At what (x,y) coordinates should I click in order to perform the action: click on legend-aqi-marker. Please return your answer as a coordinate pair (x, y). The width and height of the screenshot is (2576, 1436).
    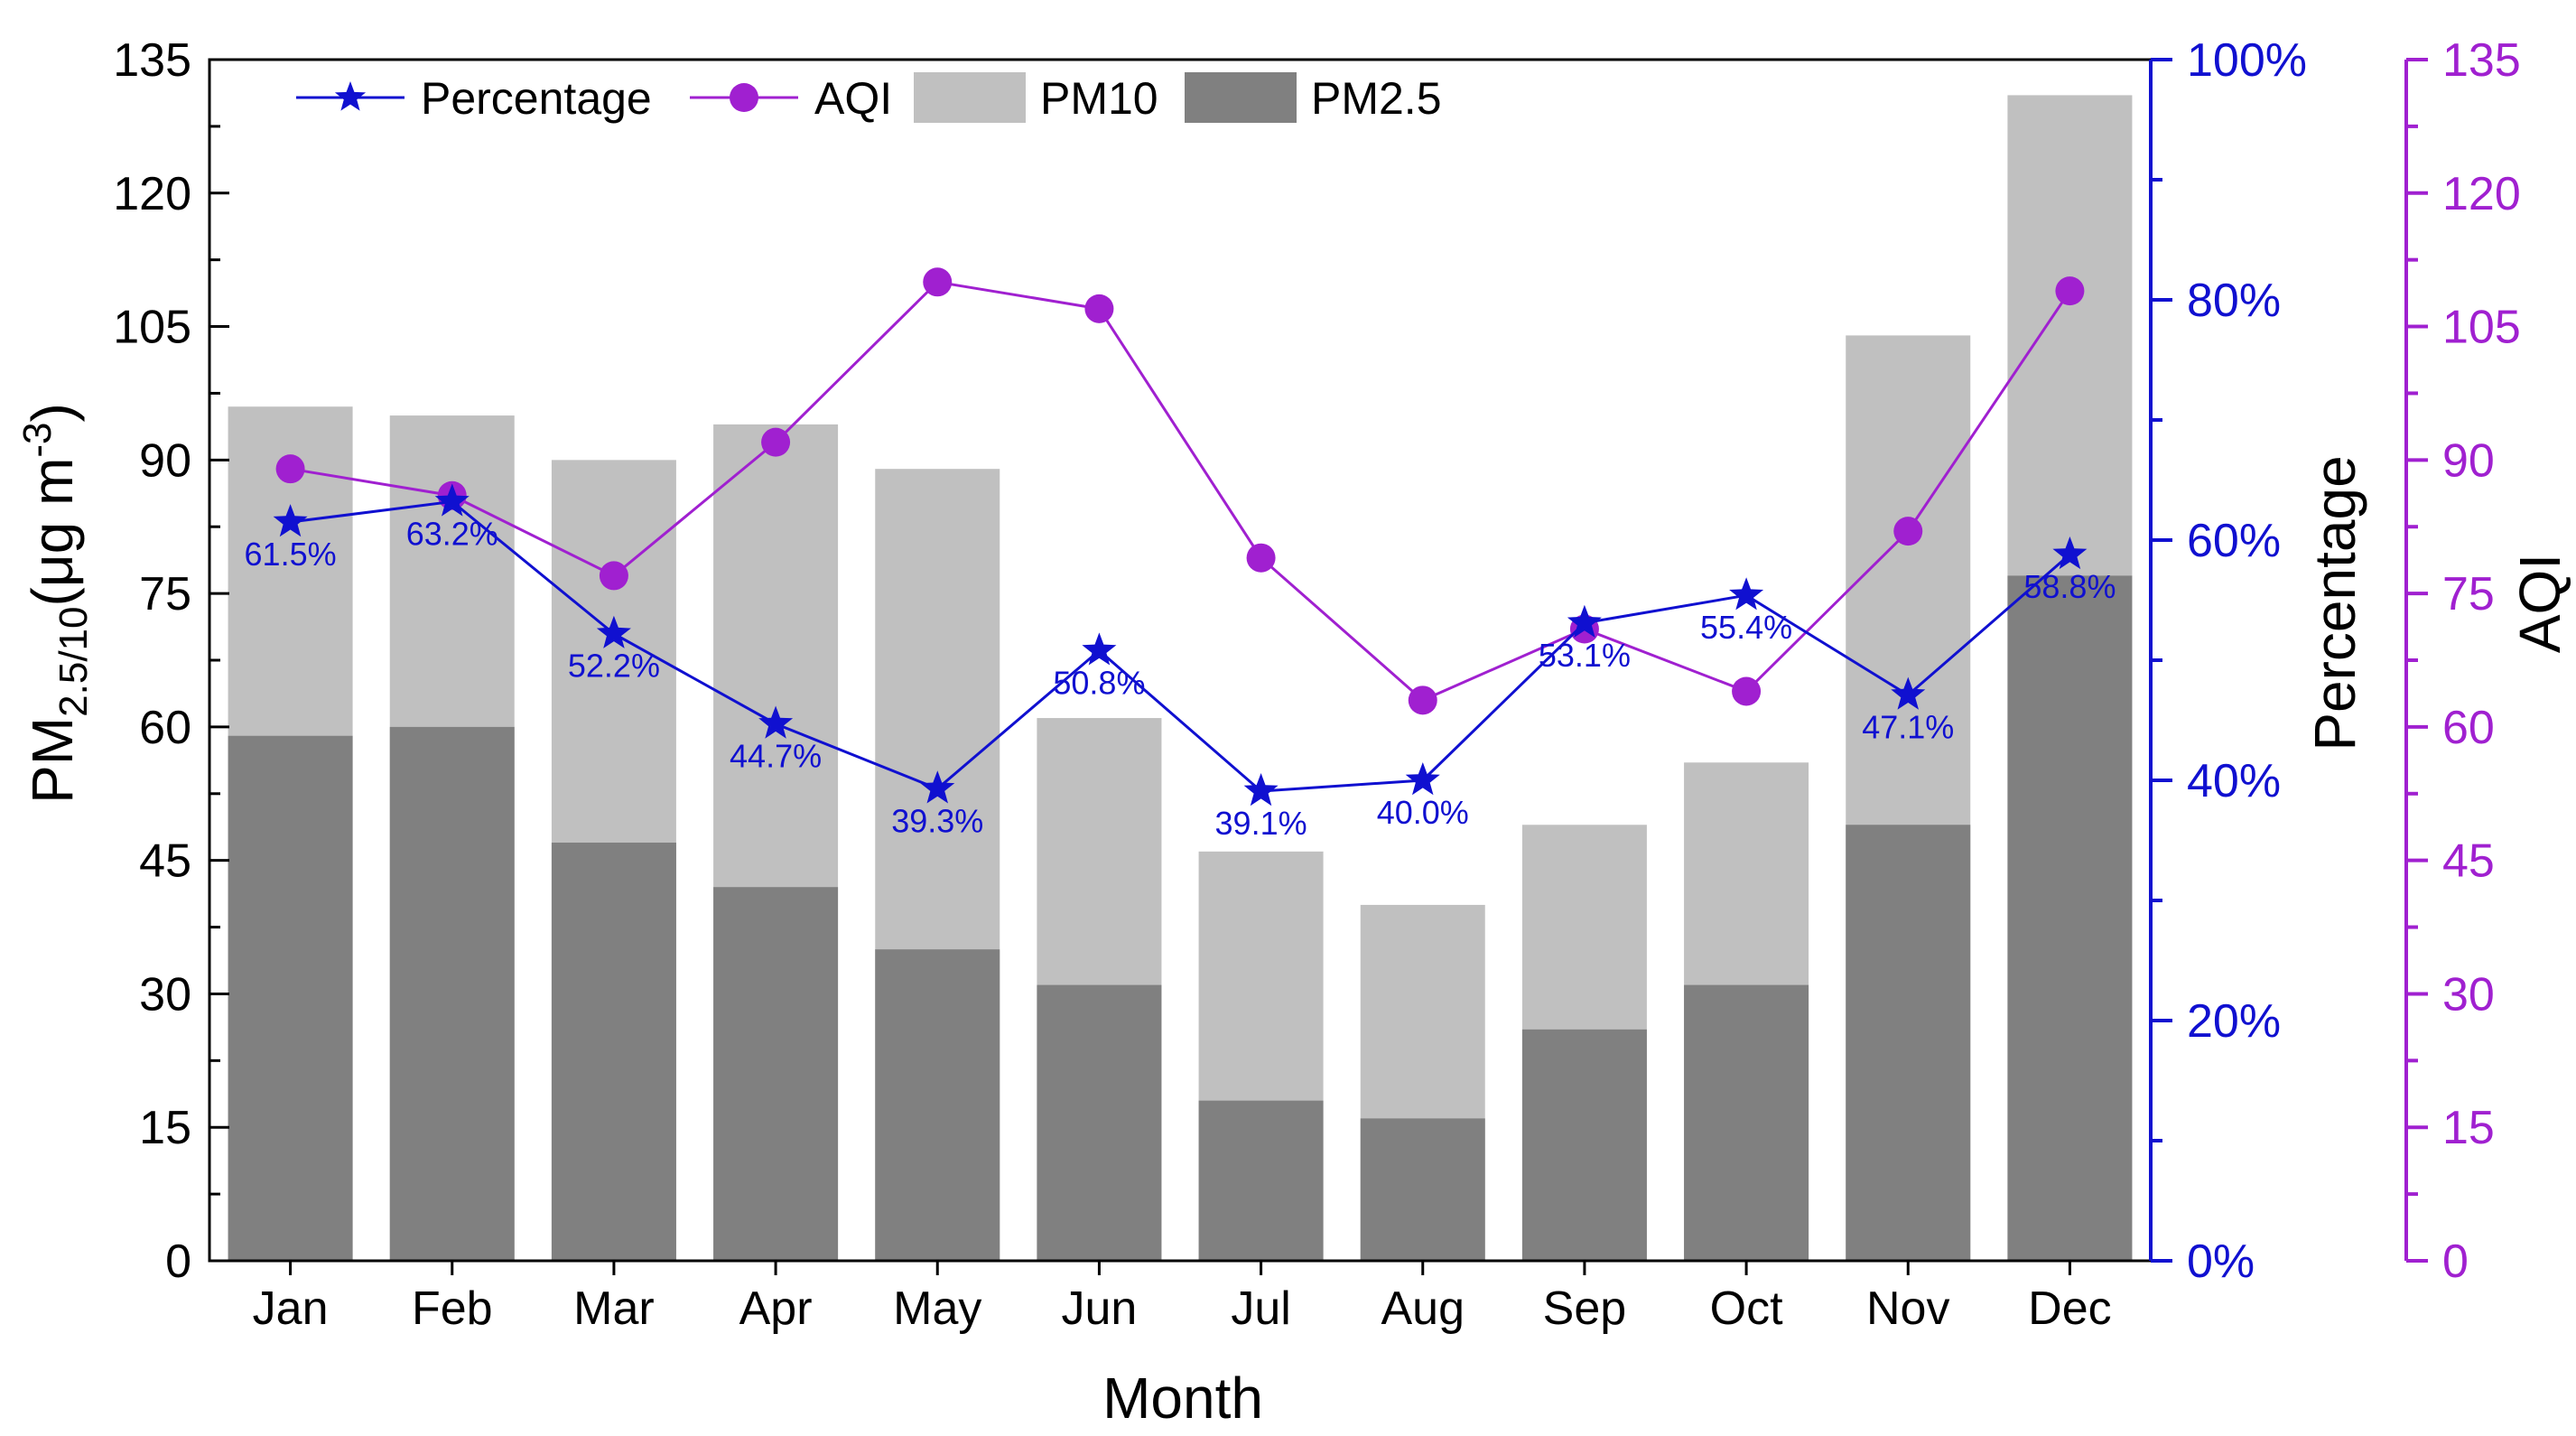
    Looking at the image, I should click on (744, 97).